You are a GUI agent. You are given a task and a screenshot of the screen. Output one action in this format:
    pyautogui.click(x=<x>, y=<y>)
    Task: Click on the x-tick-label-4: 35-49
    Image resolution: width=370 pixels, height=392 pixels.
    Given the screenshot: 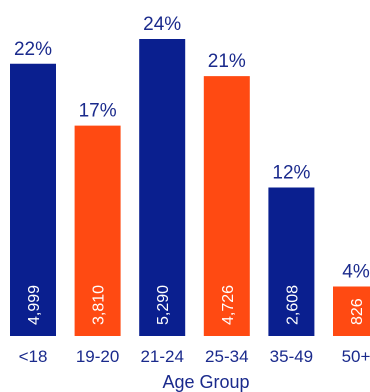 What is the action you would take?
    pyautogui.click(x=291, y=356)
    